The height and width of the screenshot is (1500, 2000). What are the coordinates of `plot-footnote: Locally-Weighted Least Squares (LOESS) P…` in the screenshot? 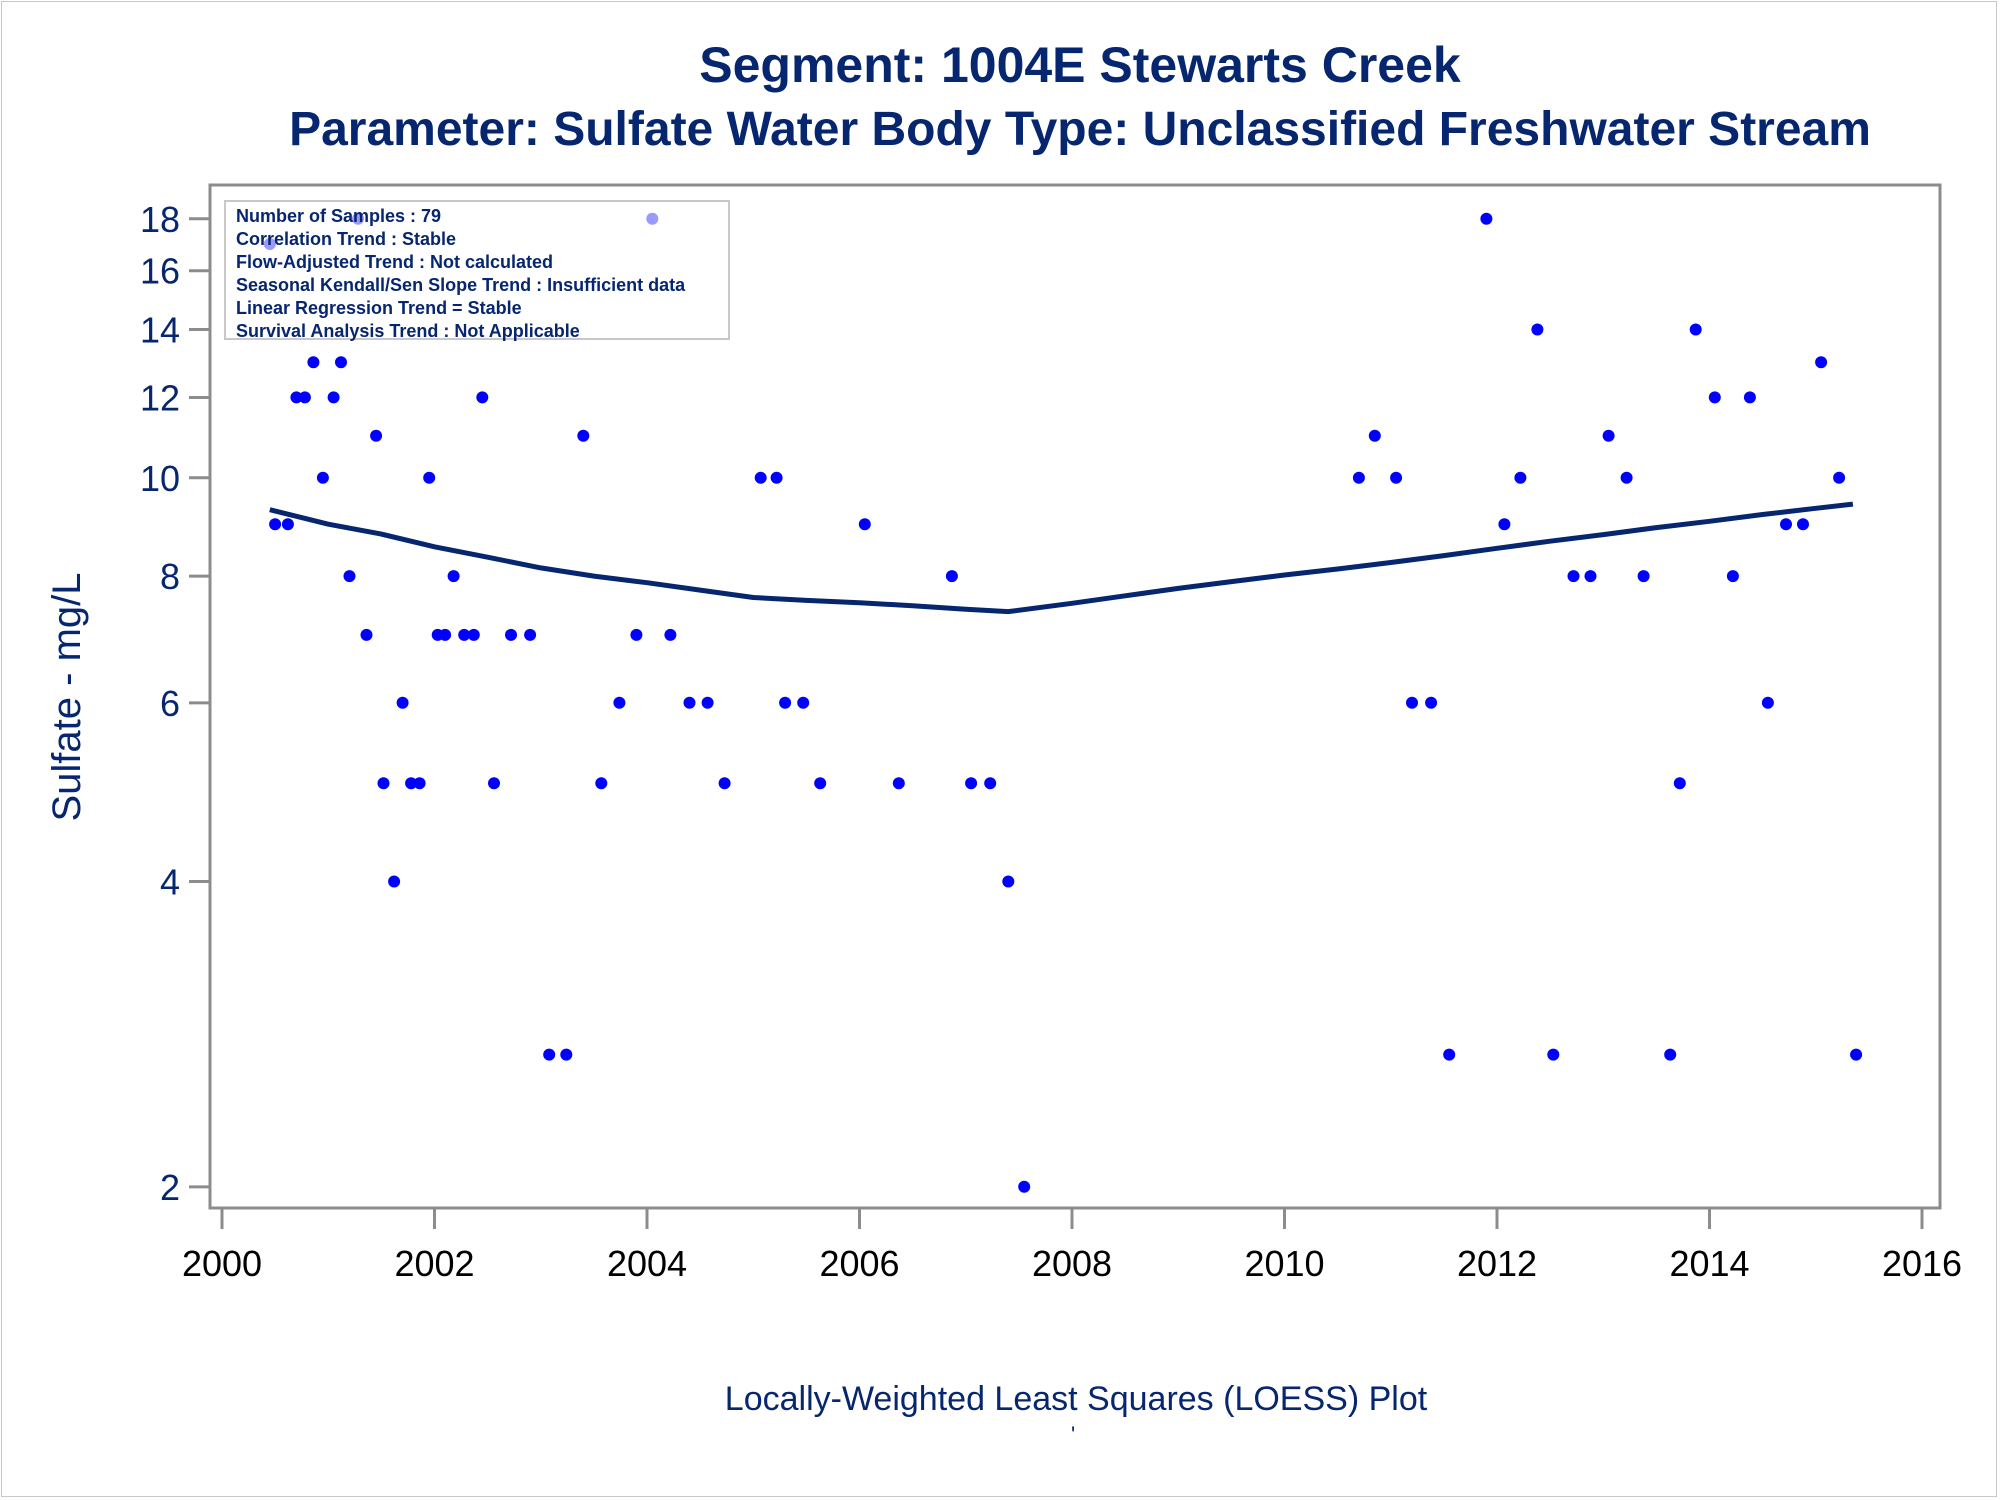 It's located at (1076, 1399).